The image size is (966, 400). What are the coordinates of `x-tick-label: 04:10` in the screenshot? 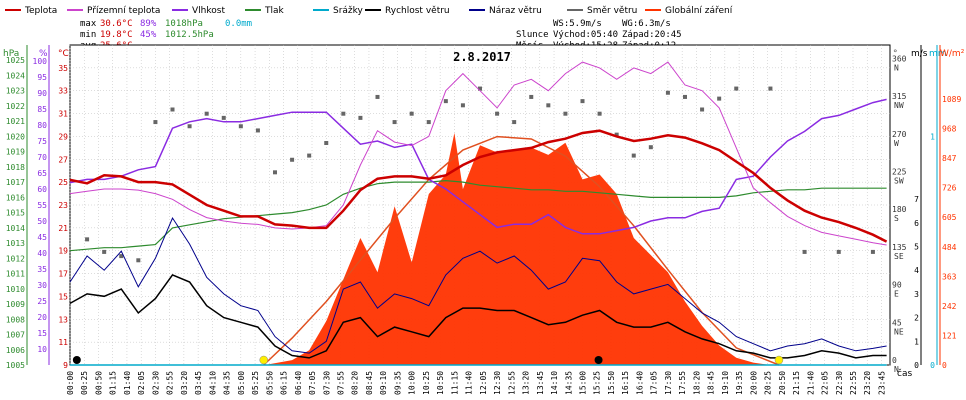 It's located at (212, 383).